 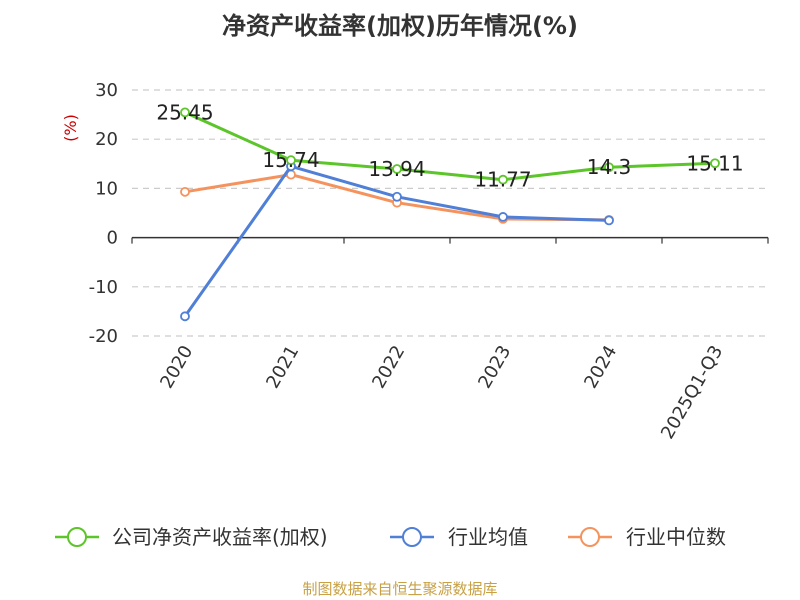 I want to click on data-source: 制图数据来自恒生聚源数据库, so click(x=400, y=589).